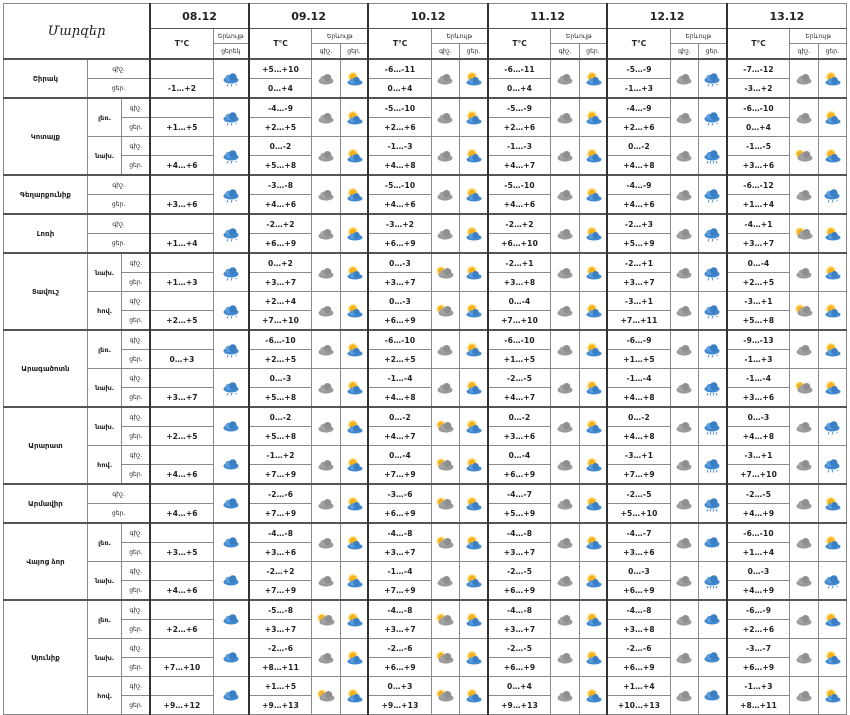  I want to click on table-row: ցեր. +2…+5 +7…+10 +6…+9 +7…+10 +7…+11 +5…+8, so click(425, 320).